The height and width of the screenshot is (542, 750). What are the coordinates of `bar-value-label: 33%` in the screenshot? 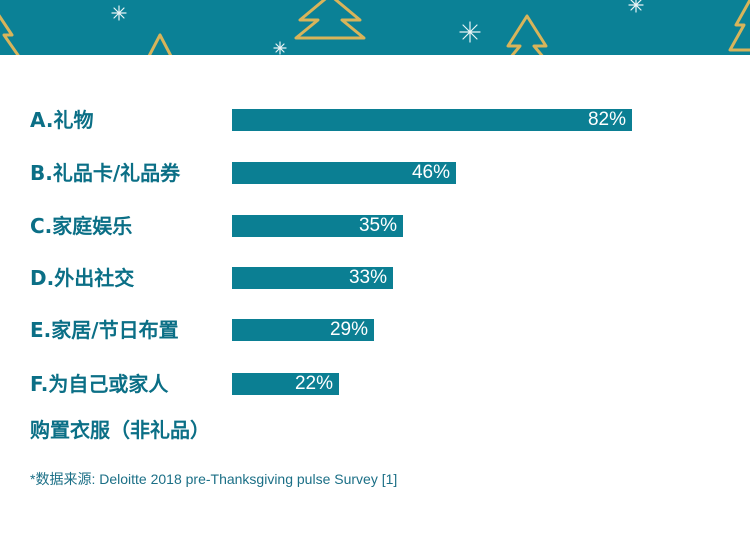 It's located at (367, 277).